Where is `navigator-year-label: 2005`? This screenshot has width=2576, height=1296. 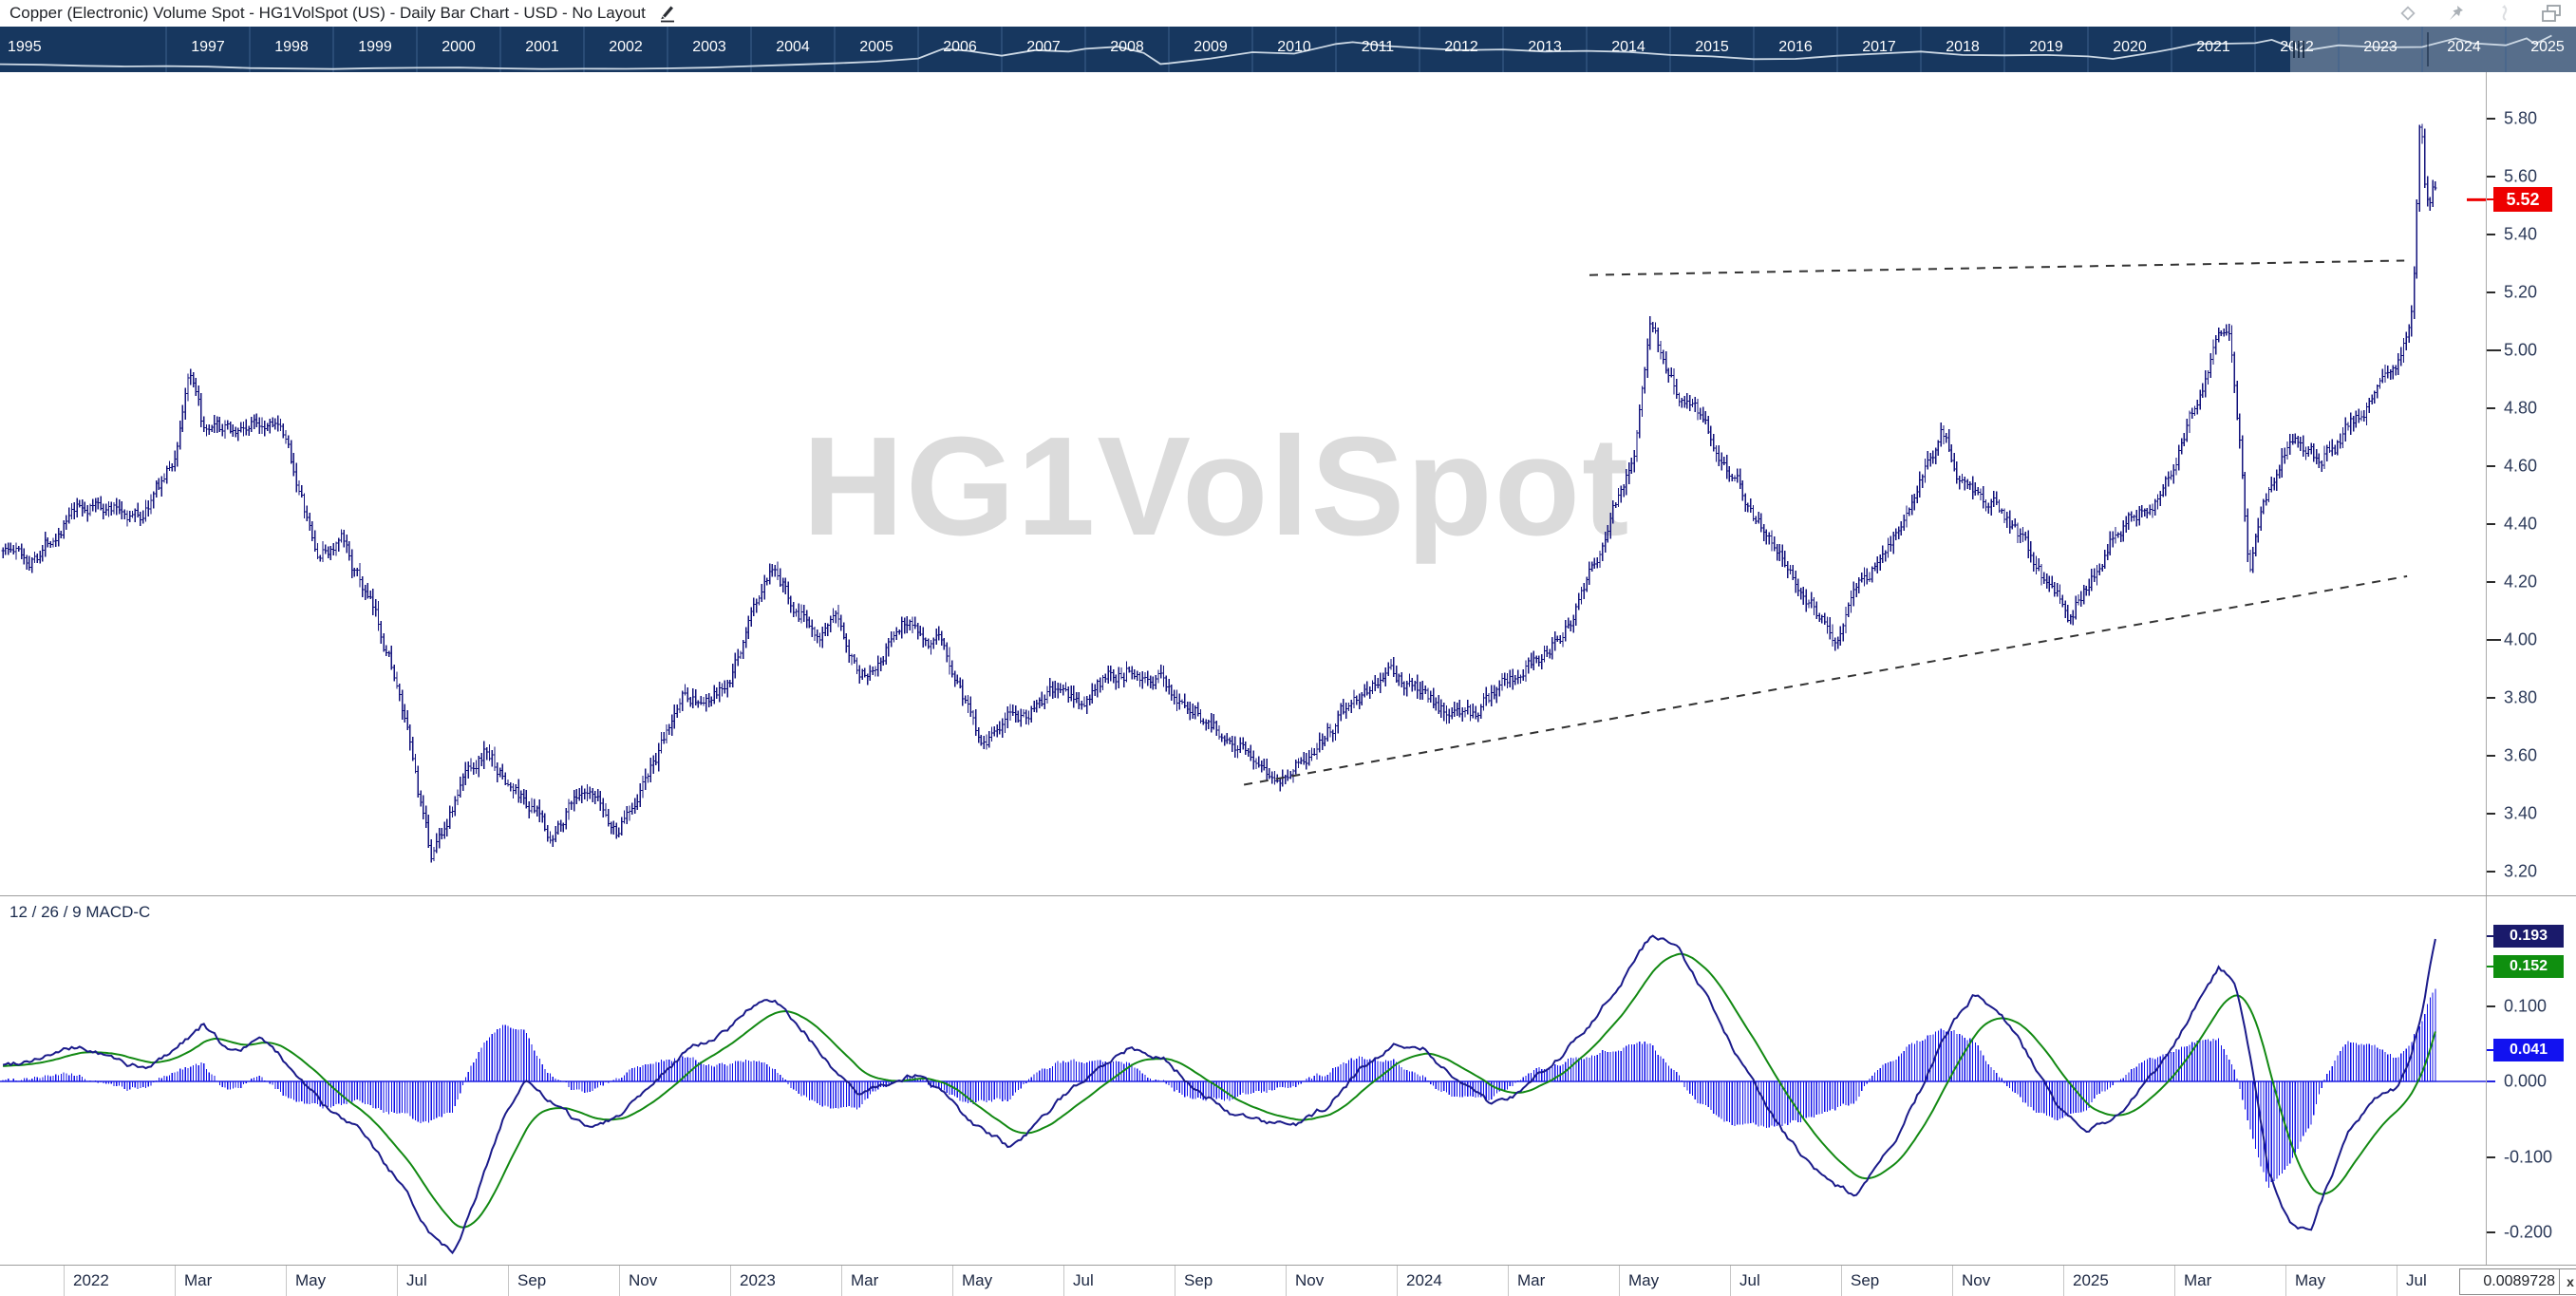 navigator-year-label: 2005 is located at coordinates (876, 47).